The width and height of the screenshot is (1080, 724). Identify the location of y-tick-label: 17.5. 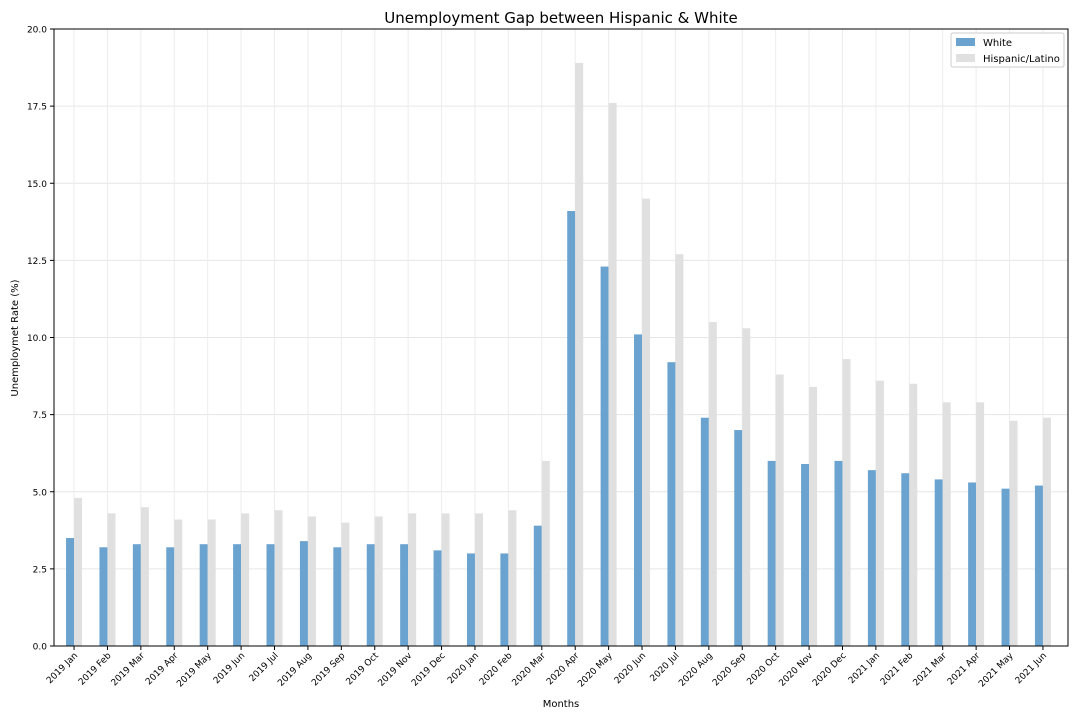
(37, 108).